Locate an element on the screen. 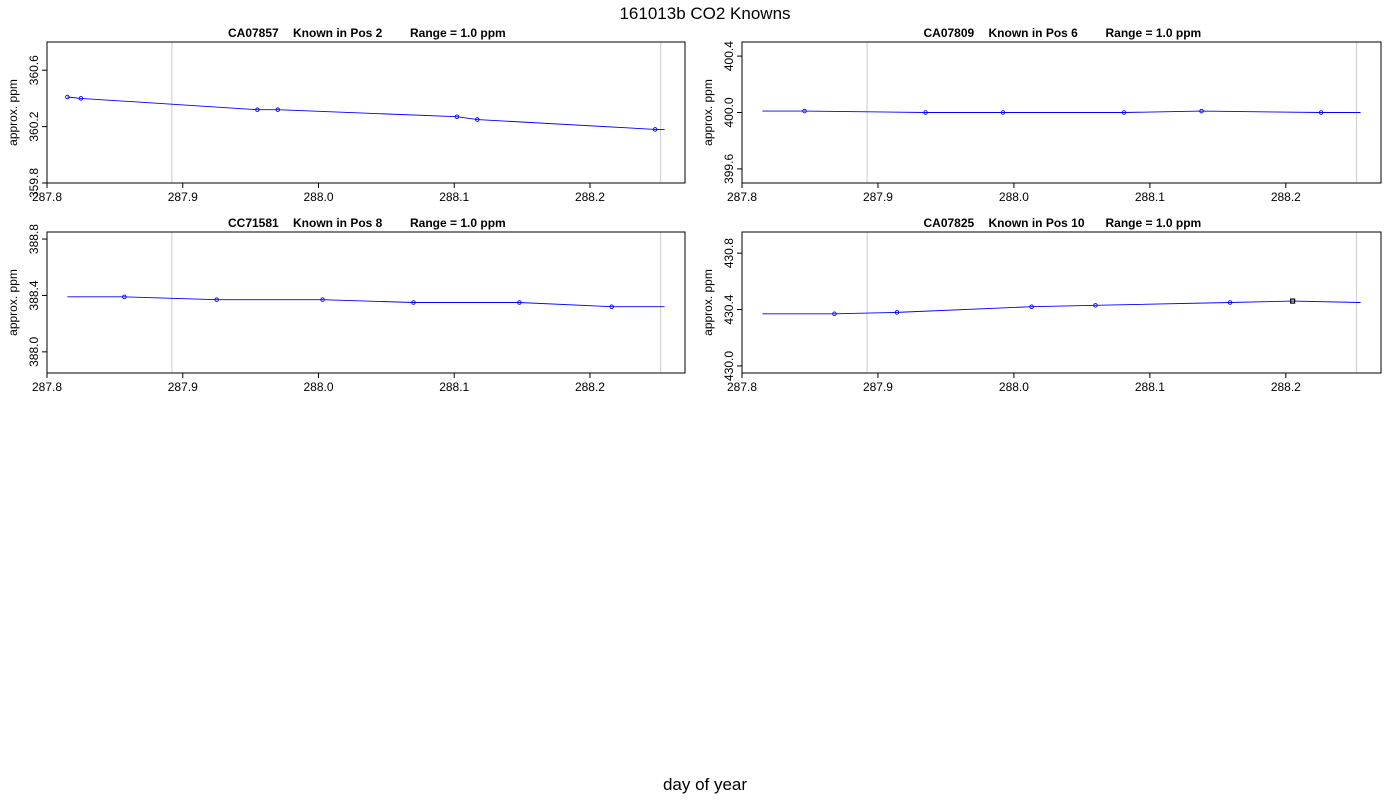  panel-position-label: Known in Pos 8 is located at coordinates (338, 223).